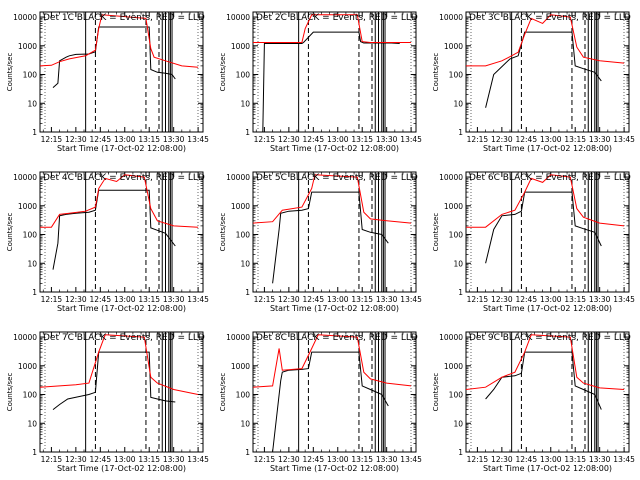  What do you see at coordinates (124, 338) in the screenshot?
I see `chart-title: Det 7C BLACK = Events, RED = LLD` at bounding box center [124, 338].